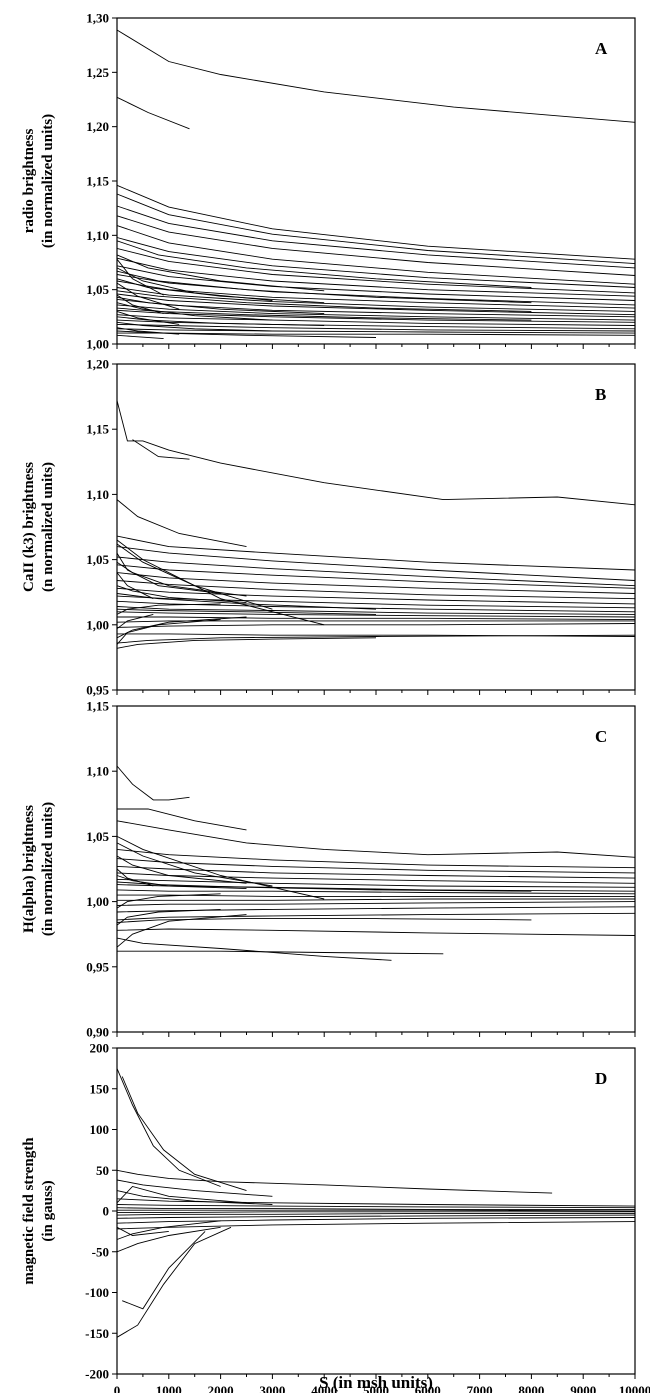 The image size is (650, 1393). Describe the element at coordinates (97, 364) in the screenshot. I see `panel-b-ytick-label: 1,20` at that location.